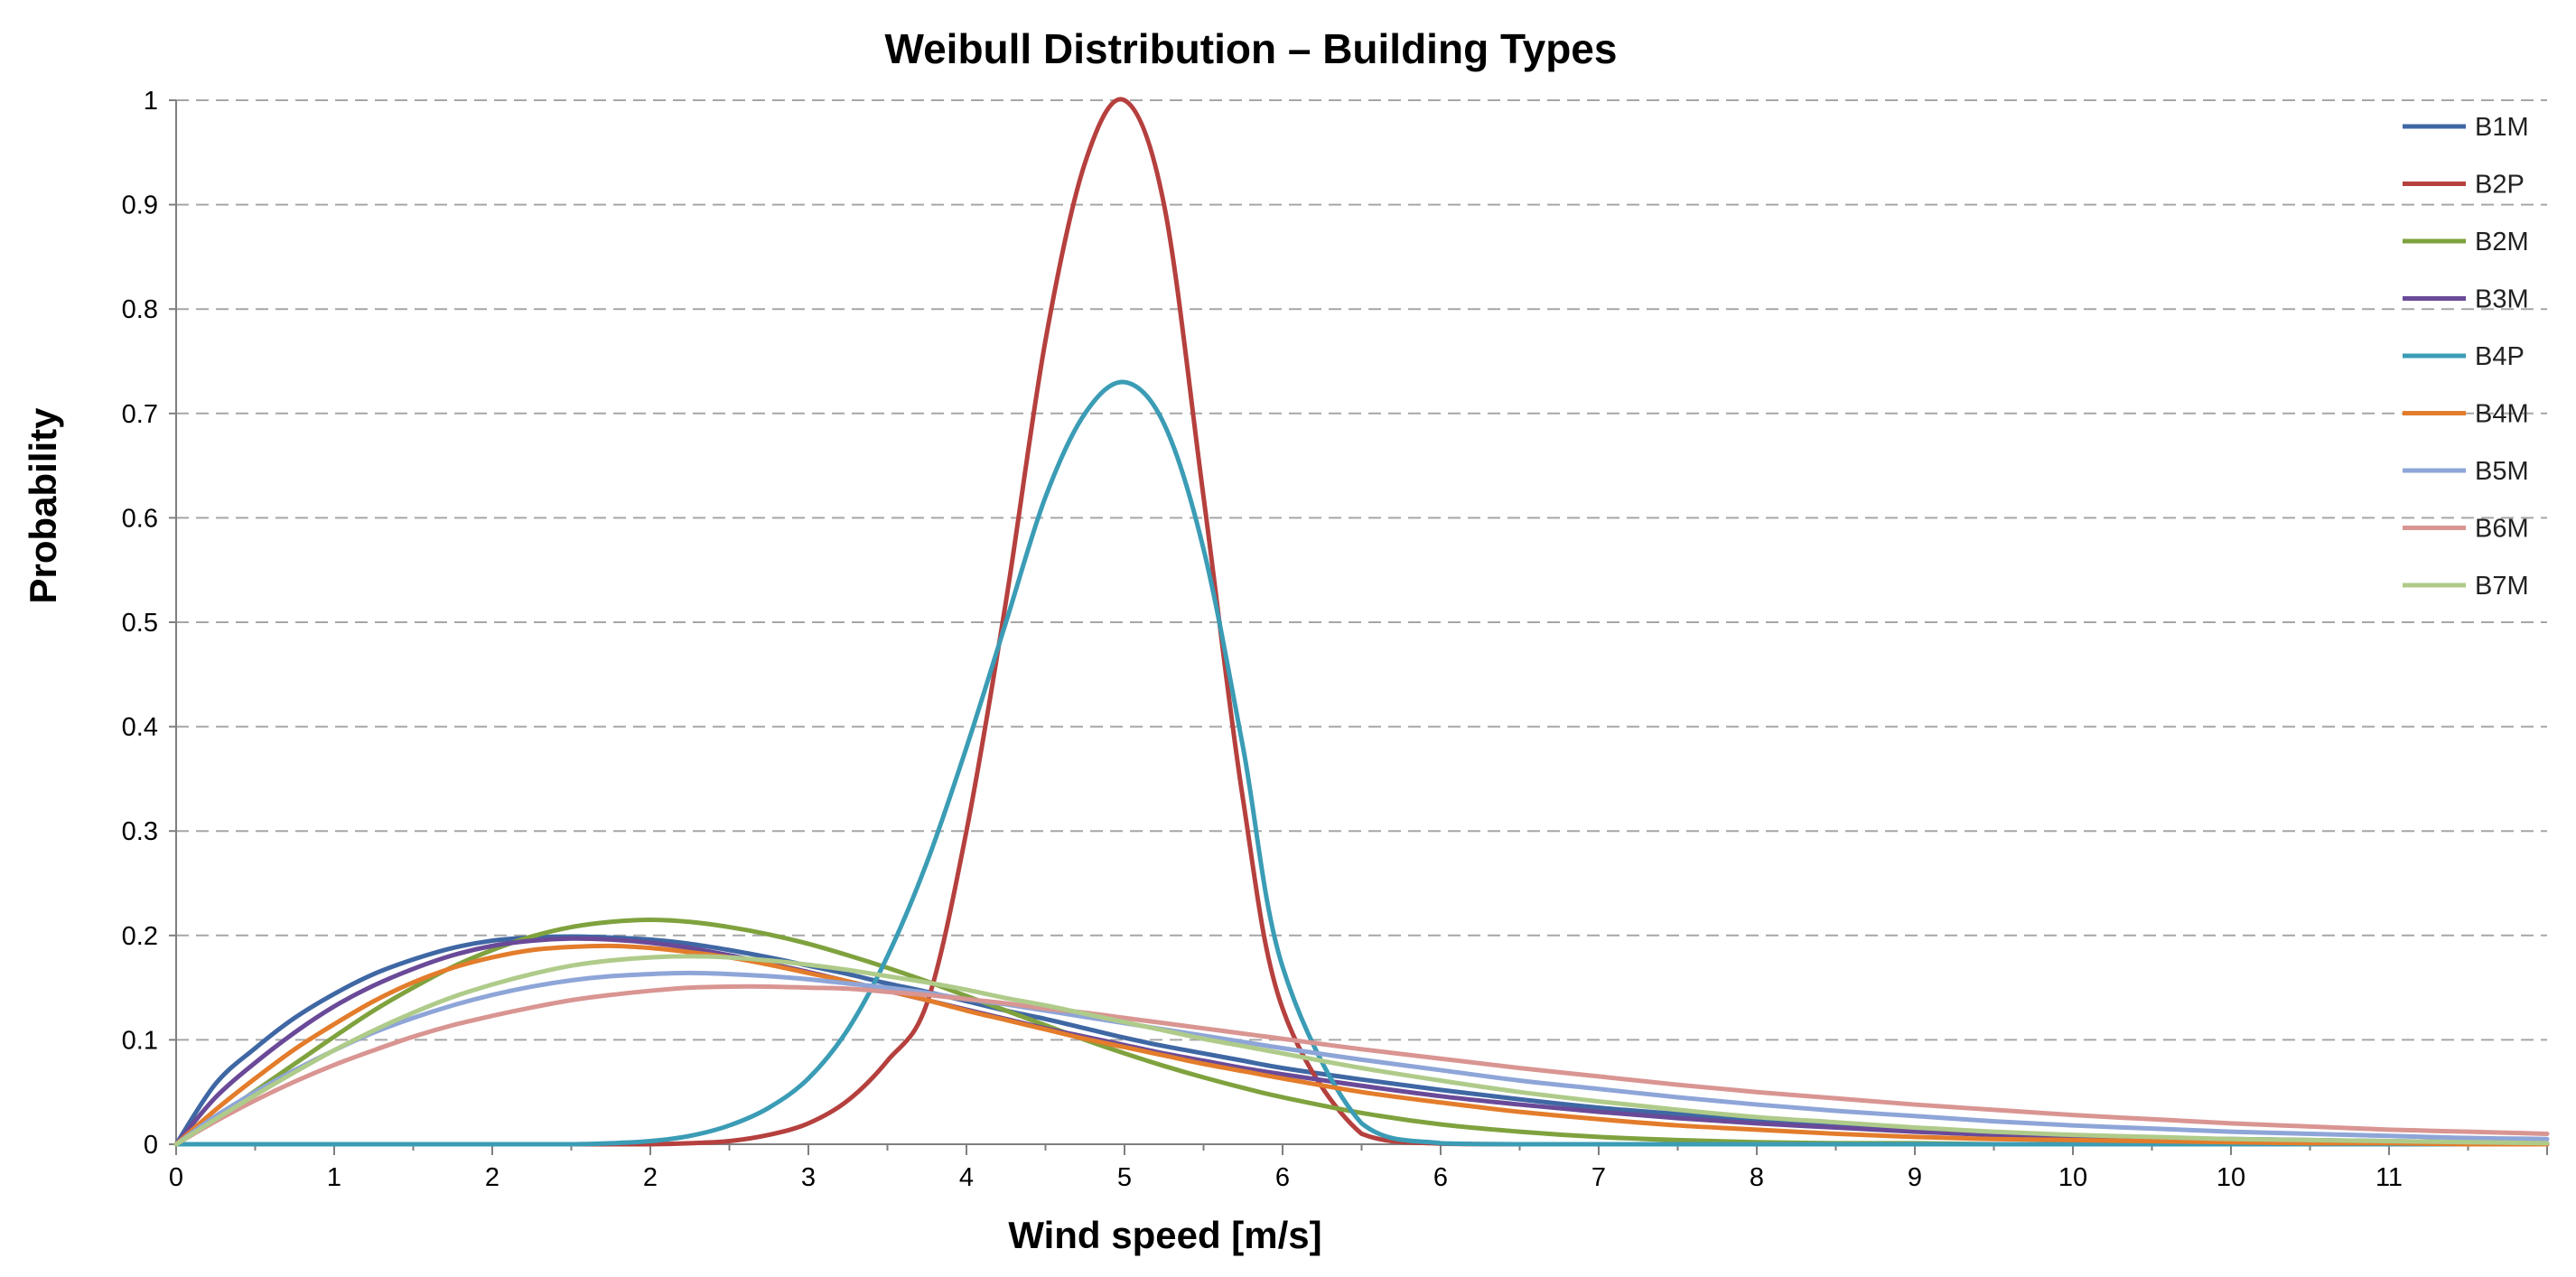  What do you see at coordinates (151, 1146) in the screenshot?
I see `y-tick-label: 0` at bounding box center [151, 1146].